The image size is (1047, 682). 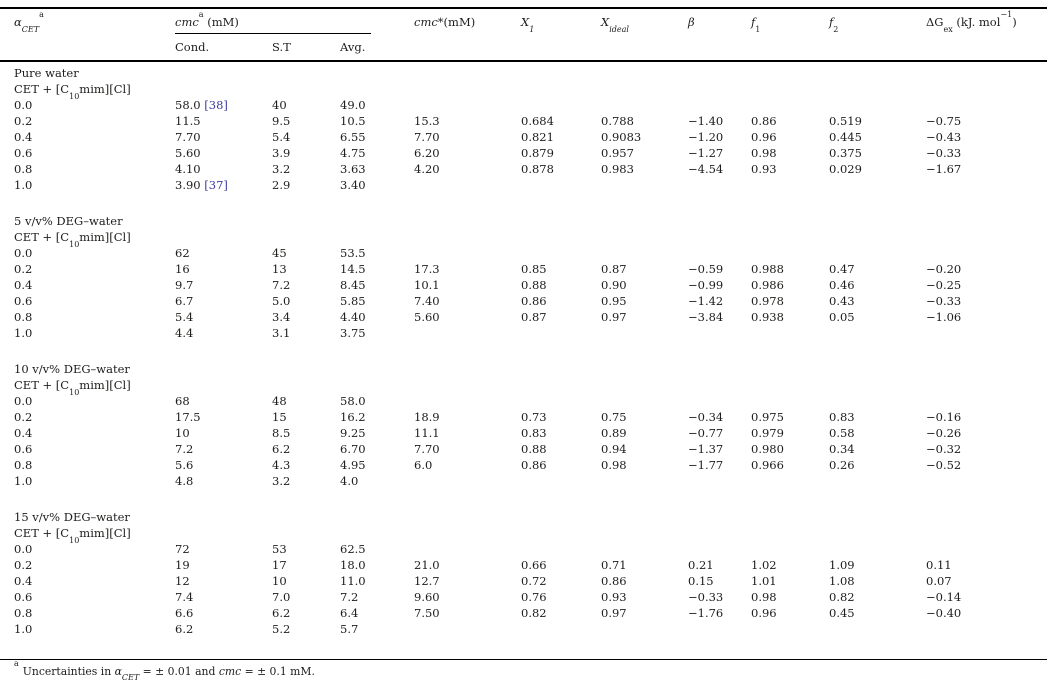 What do you see at coordinates (706, 465) in the screenshot?
I see `cell-beta: −1.77` at bounding box center [706, 465].